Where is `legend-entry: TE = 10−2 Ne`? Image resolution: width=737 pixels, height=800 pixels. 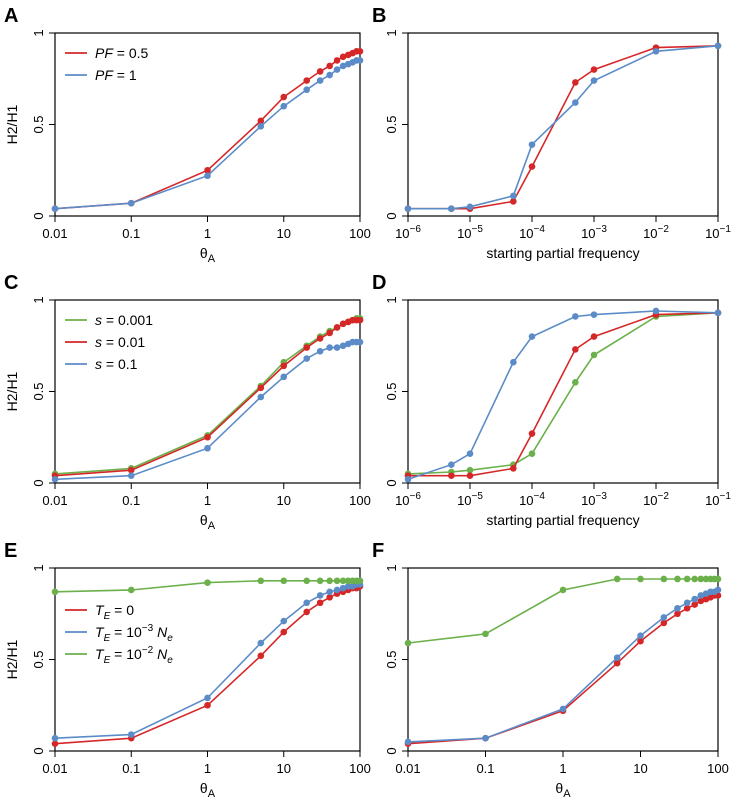
legend-entry: TE = 10−2 Ne is located at coordinates (134, 655).